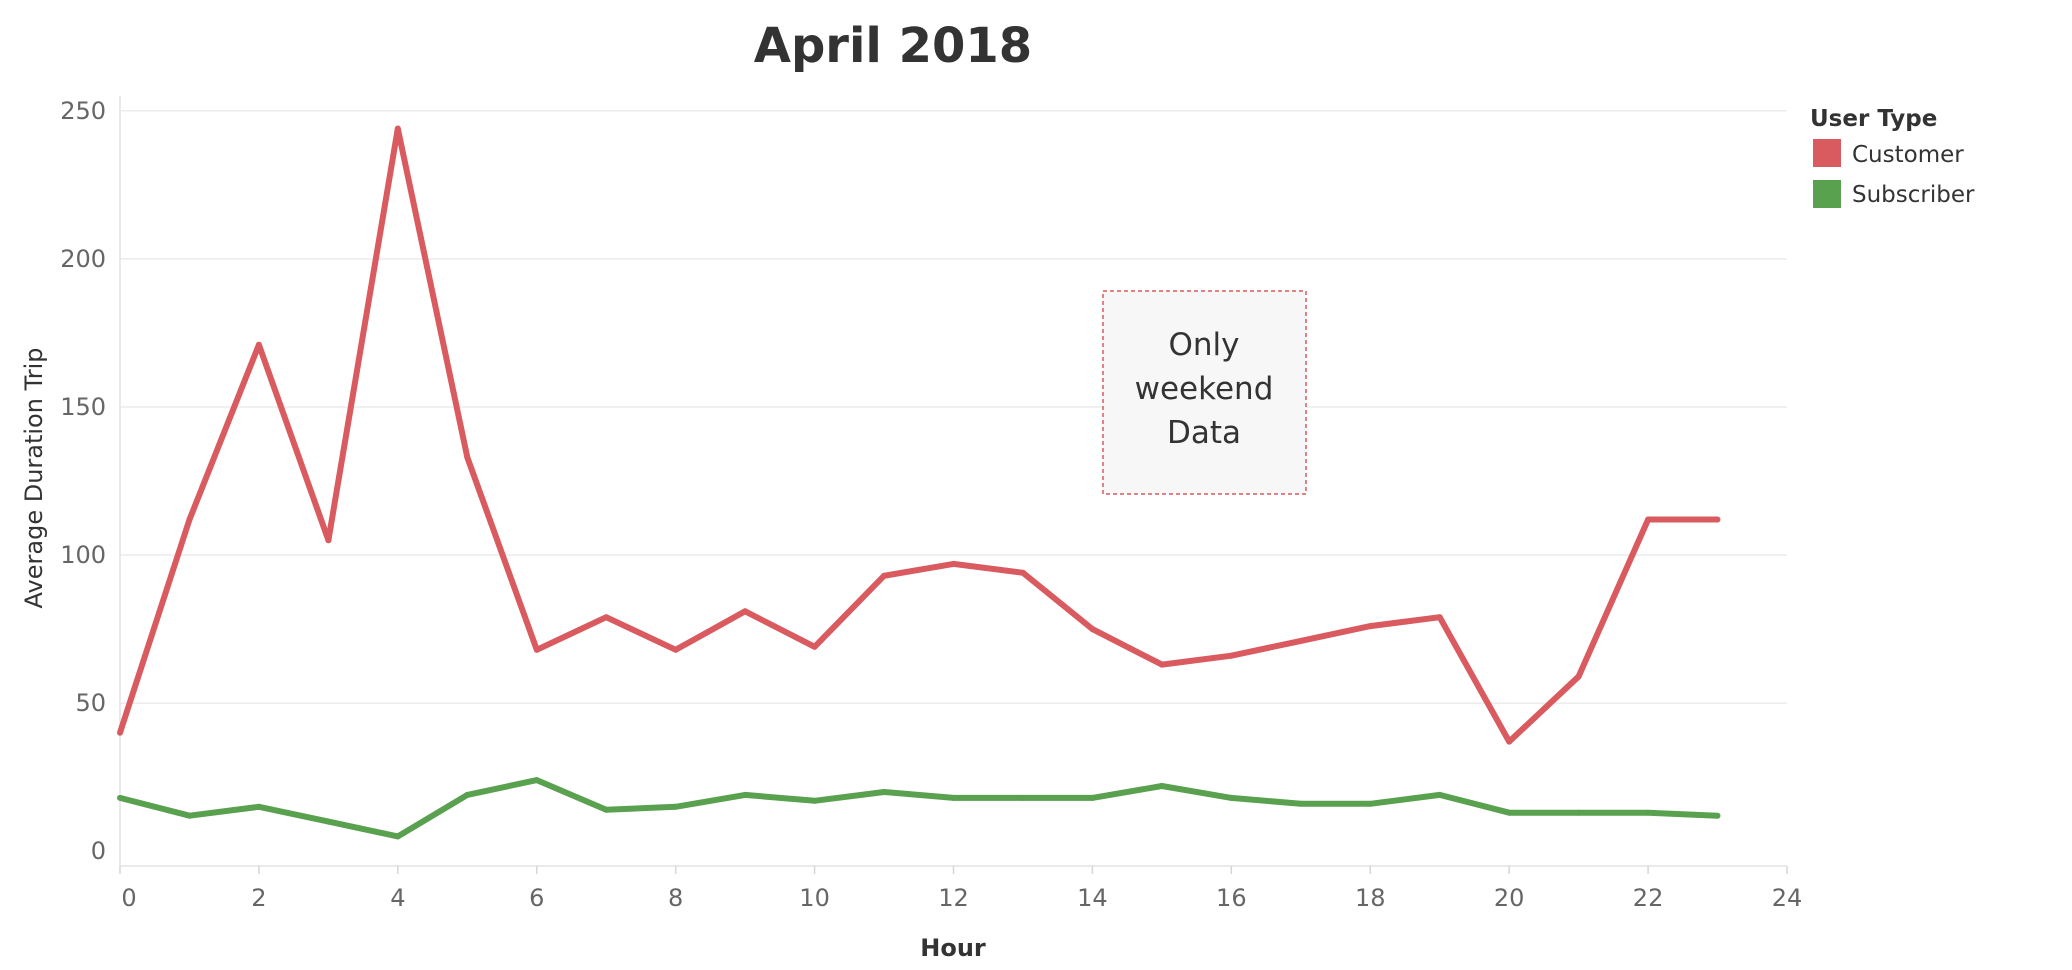 This screenshot has height=970, width=2072. What do you see at coordinates (1827, 153) in the screenshot?
I see `legend-swatch-customer` at bounding box center [1827, 153].